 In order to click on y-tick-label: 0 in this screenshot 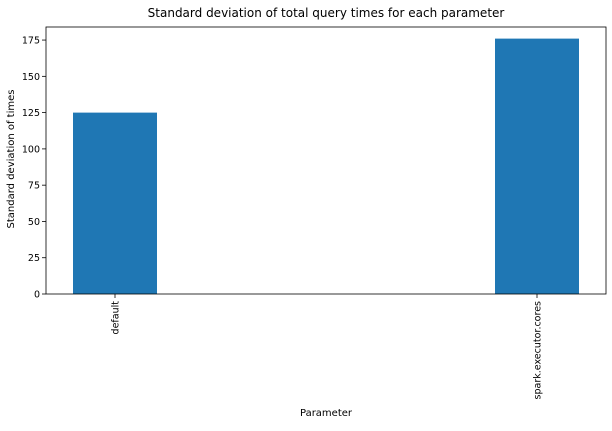, I will do `click(37, 295)`.